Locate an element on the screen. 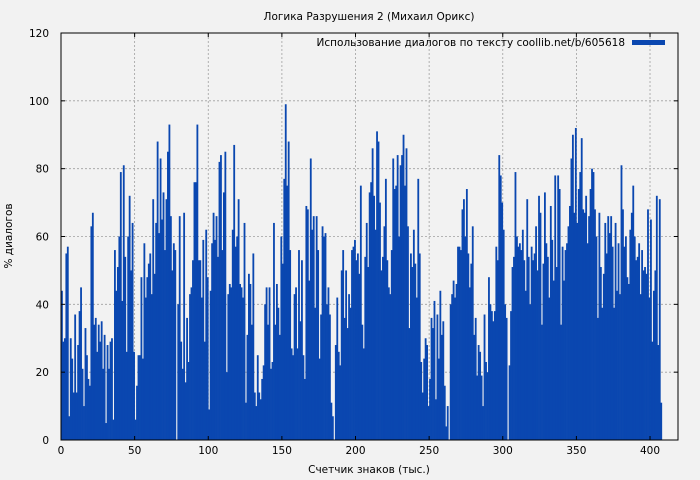 Image resolution: width=700 pixels, height=480 pixels. y-axis-label: % диалогов is located at coordinates (9, 235).